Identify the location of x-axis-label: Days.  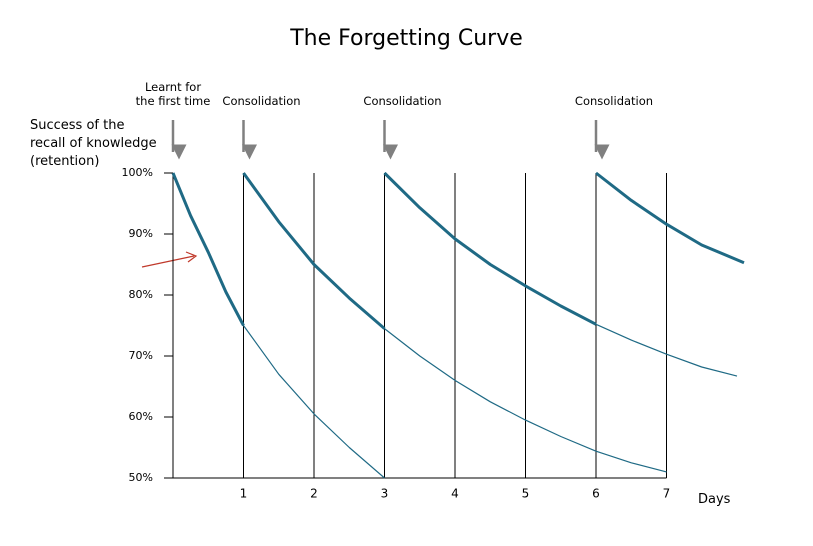
(714, 499).